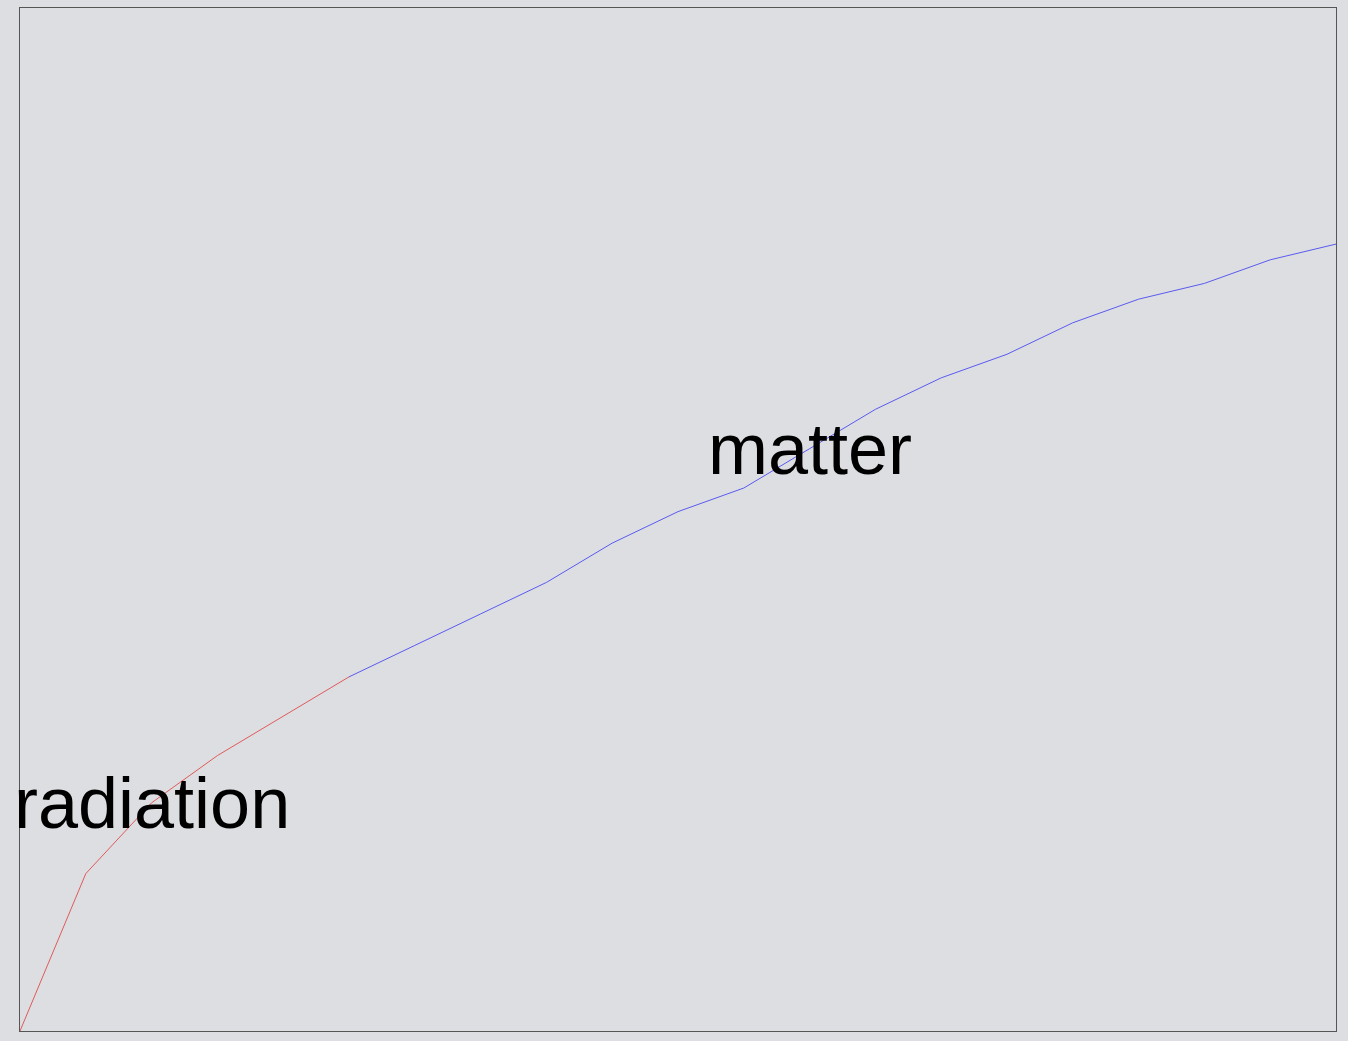 This screenshot has height=1041, width=1348. What do you see at coordinates (810, 449) in the screenshot?
I see `series-label: matter` at bounding box center [810, 449].